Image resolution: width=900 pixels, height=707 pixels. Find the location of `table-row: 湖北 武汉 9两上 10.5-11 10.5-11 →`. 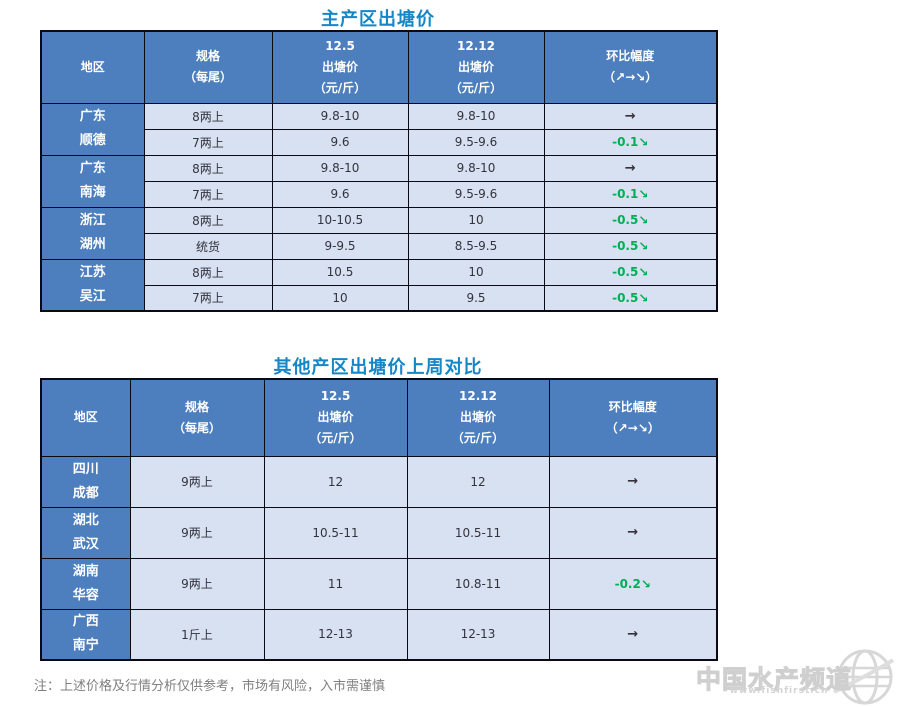

table-row: 湖北 武汉 9两上 10.5-11 10.5-11 → is located at coordinates (379, 532).